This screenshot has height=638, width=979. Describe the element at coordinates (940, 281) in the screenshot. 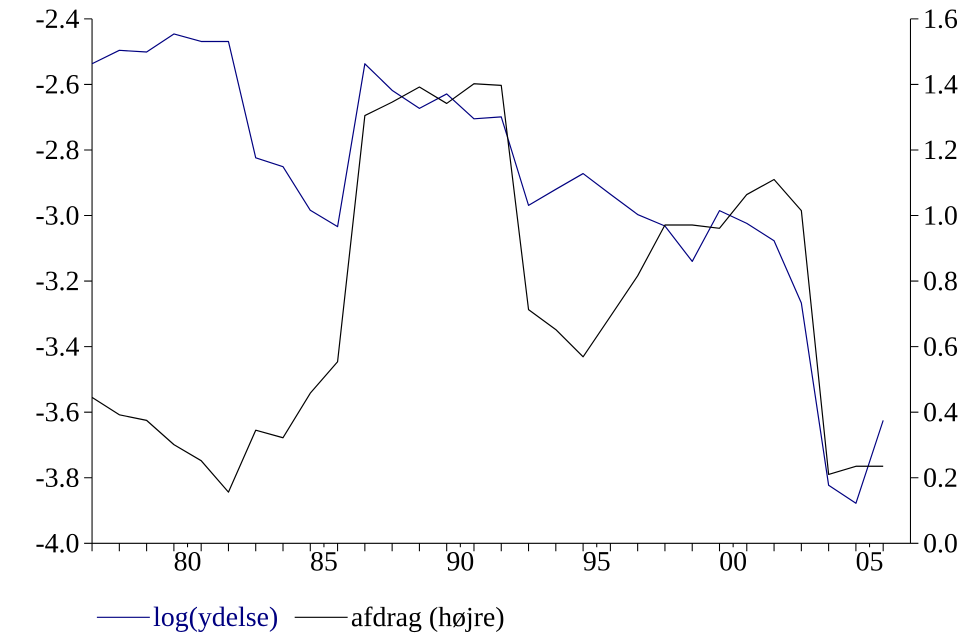

I see `y2-tick-label: 0.8` at that location.